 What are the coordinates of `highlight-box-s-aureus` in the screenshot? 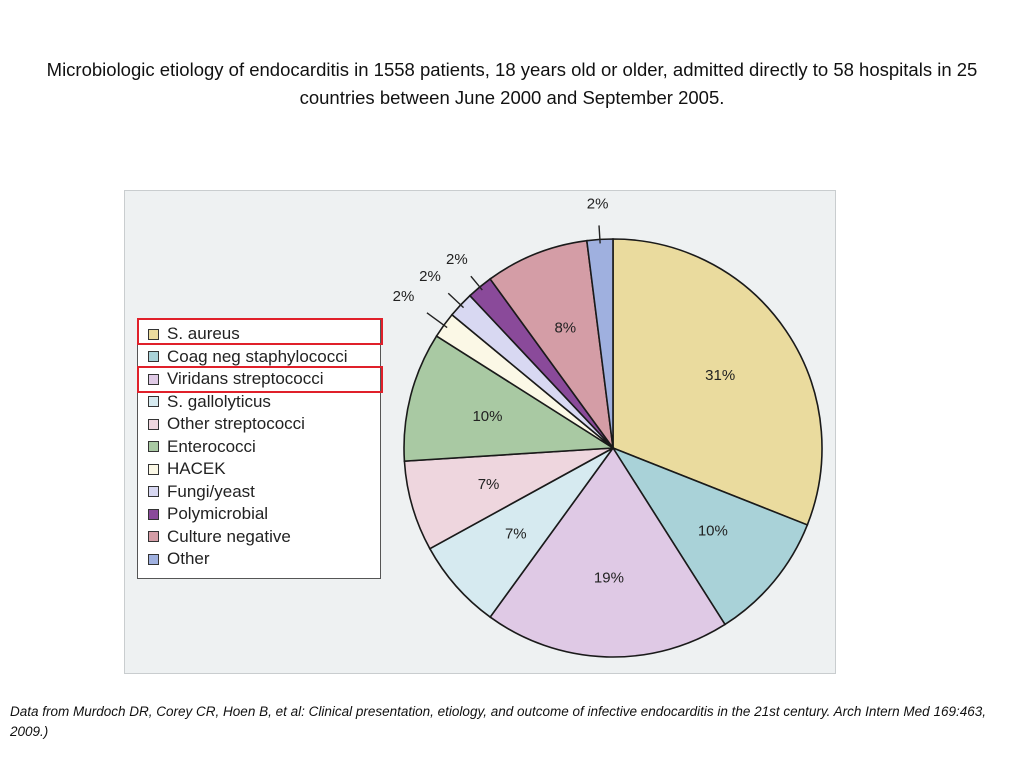 It's located at (260, 331).